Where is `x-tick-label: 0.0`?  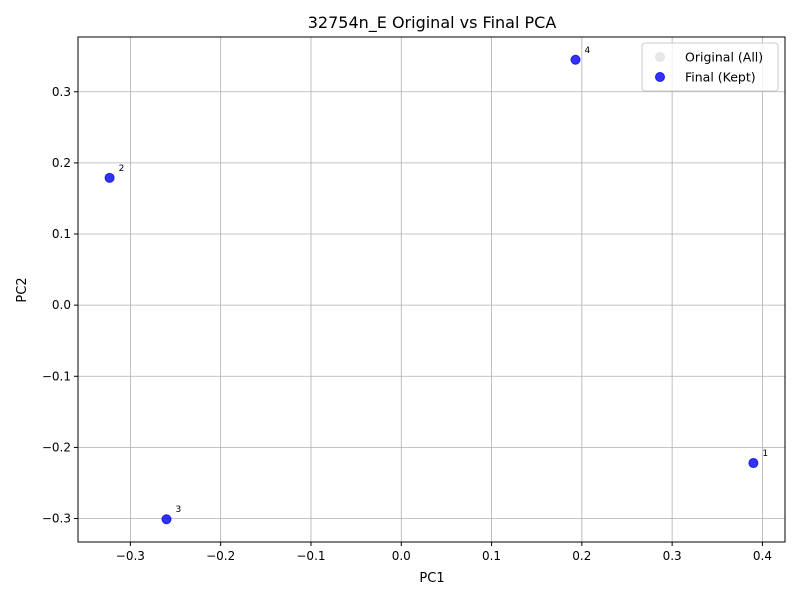 x-tick-label: 0.0 is located at coordinates (401, 556).